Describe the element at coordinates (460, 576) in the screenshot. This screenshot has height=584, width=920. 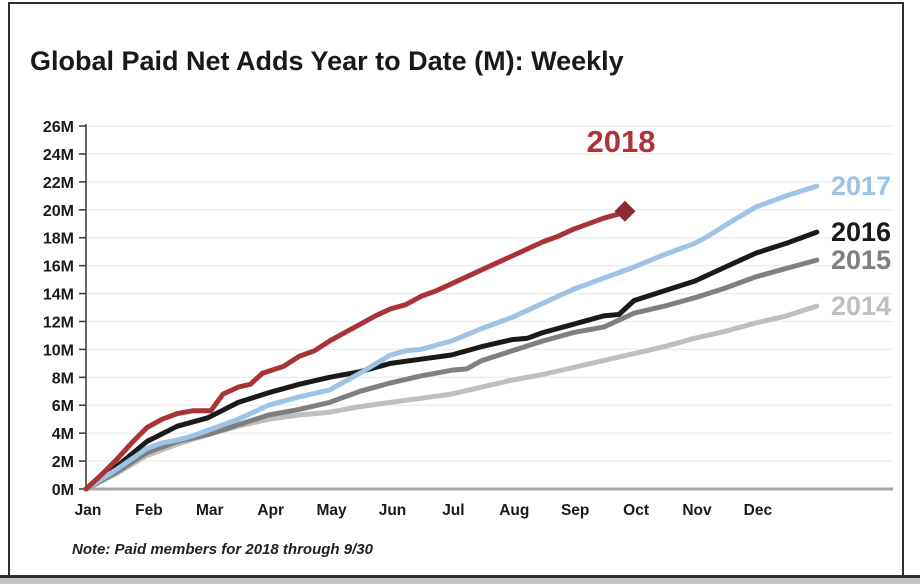
I see `bottom-border-line` at that location.